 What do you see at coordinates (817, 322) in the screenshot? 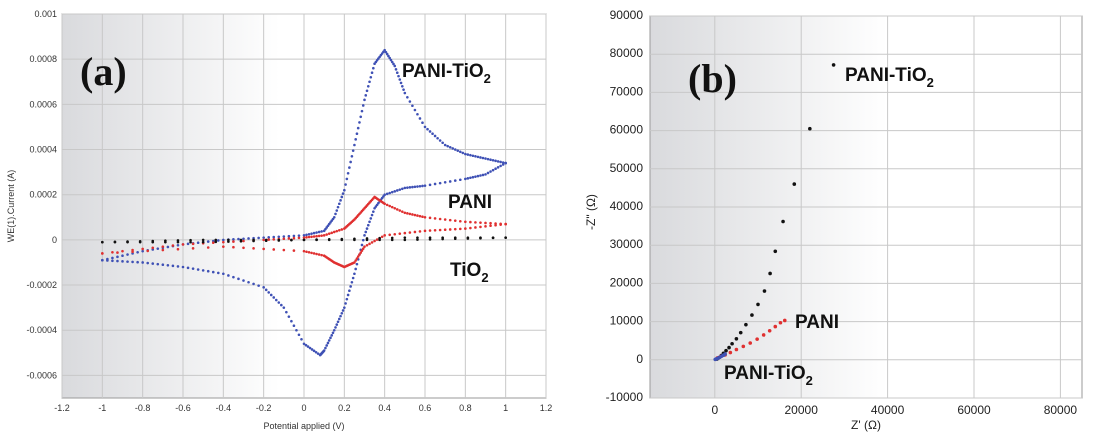
I see `nyquist-series-label-pani: PANI` at bounding box center [817, 322].